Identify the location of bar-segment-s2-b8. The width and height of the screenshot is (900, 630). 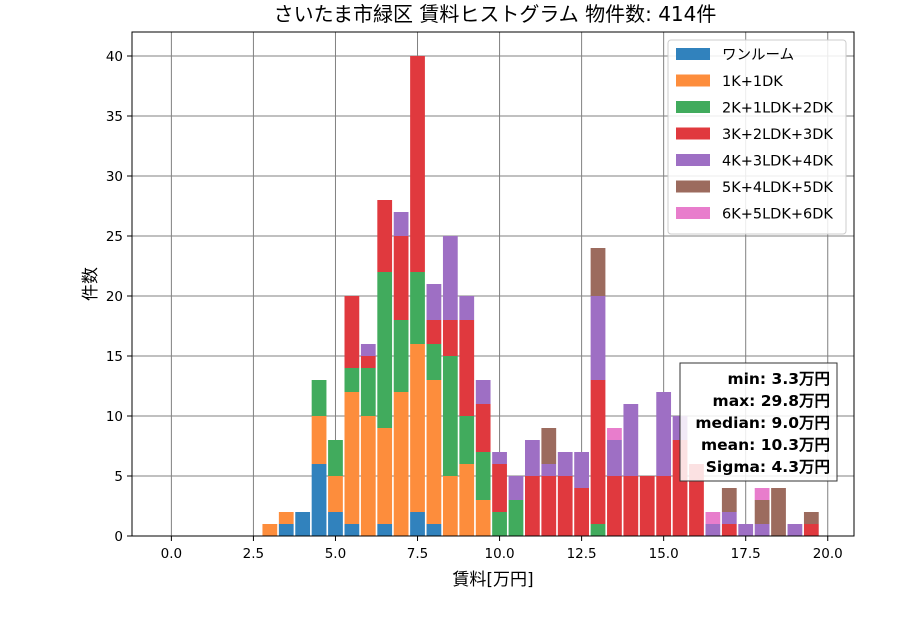
(401, 356).